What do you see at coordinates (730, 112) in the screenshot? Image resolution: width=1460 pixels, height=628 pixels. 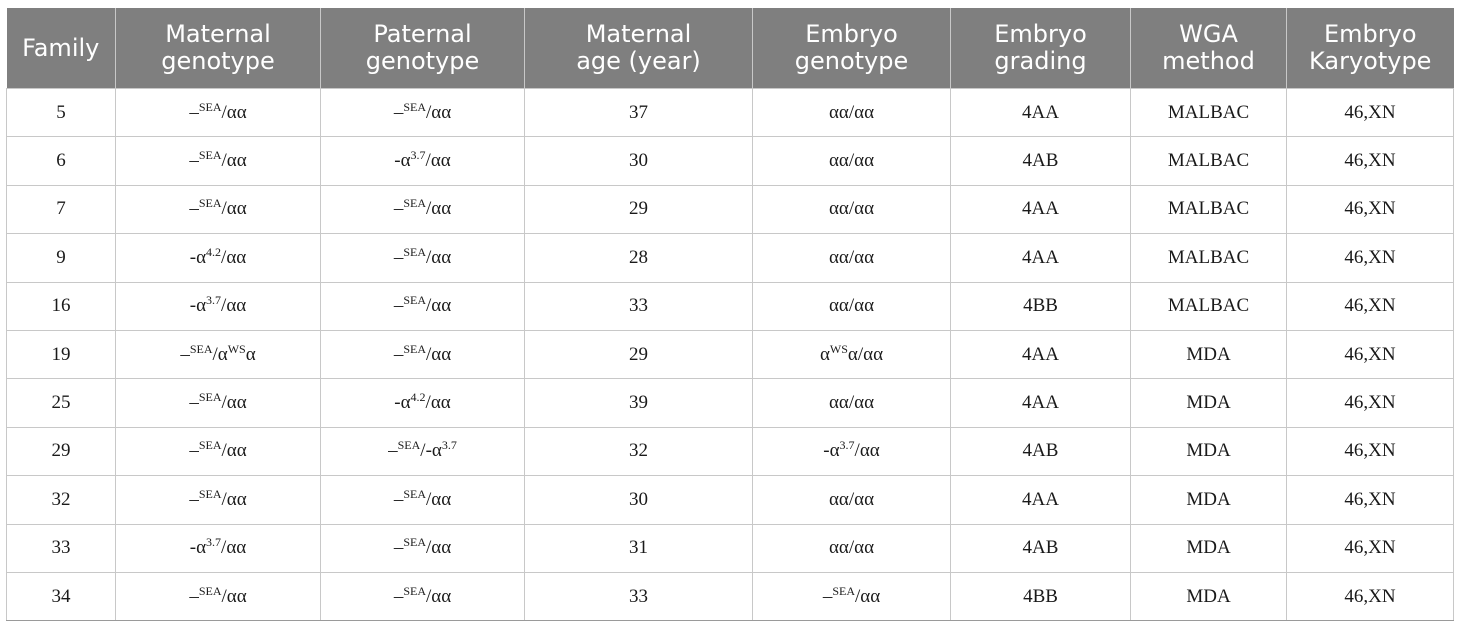 I see `table-row: 5 –SEA/αα –SEA/αα 37 αα/αα 4AA MALBAC 46,XN` at bounding box center [730, 112].